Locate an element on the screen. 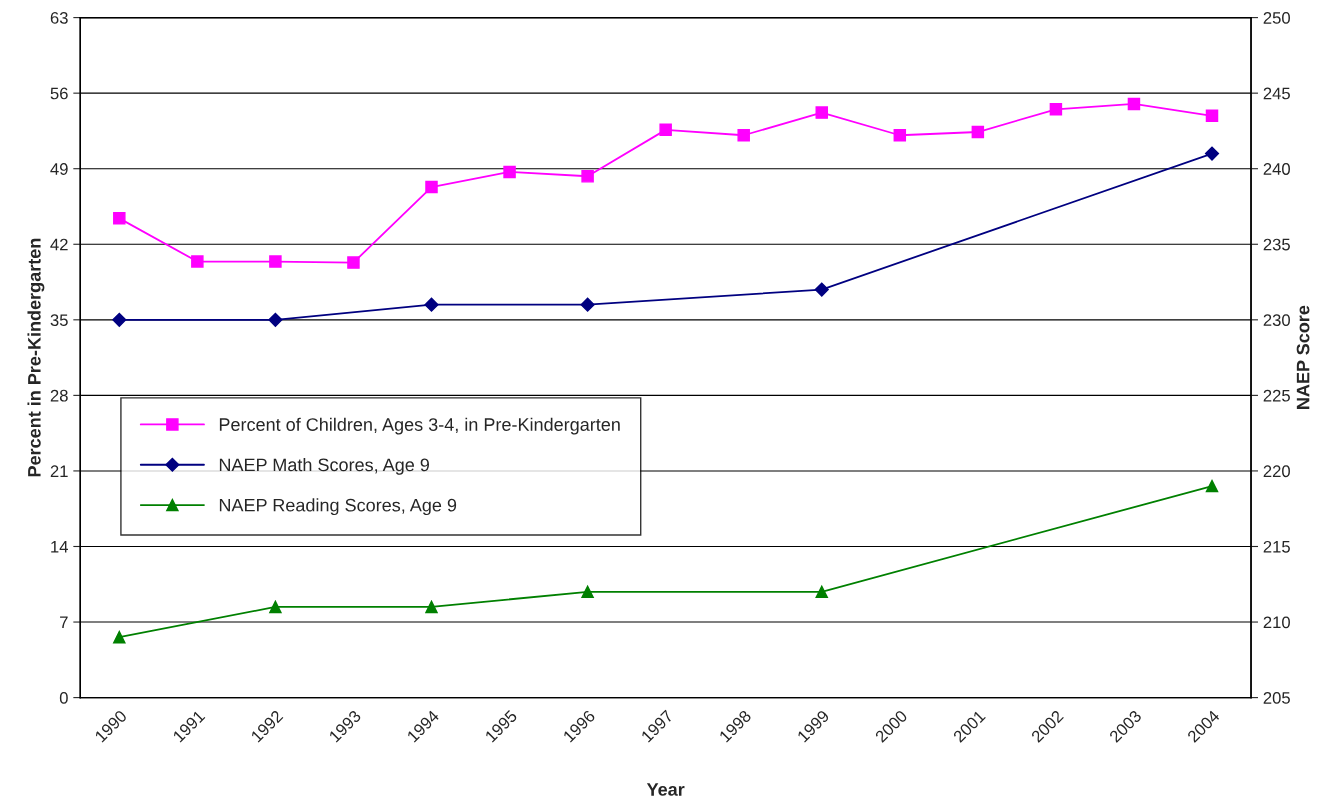 The height and width of the screenshot is (800, 1338). y-tick-label: 42 is located at coordinates (59, 244).